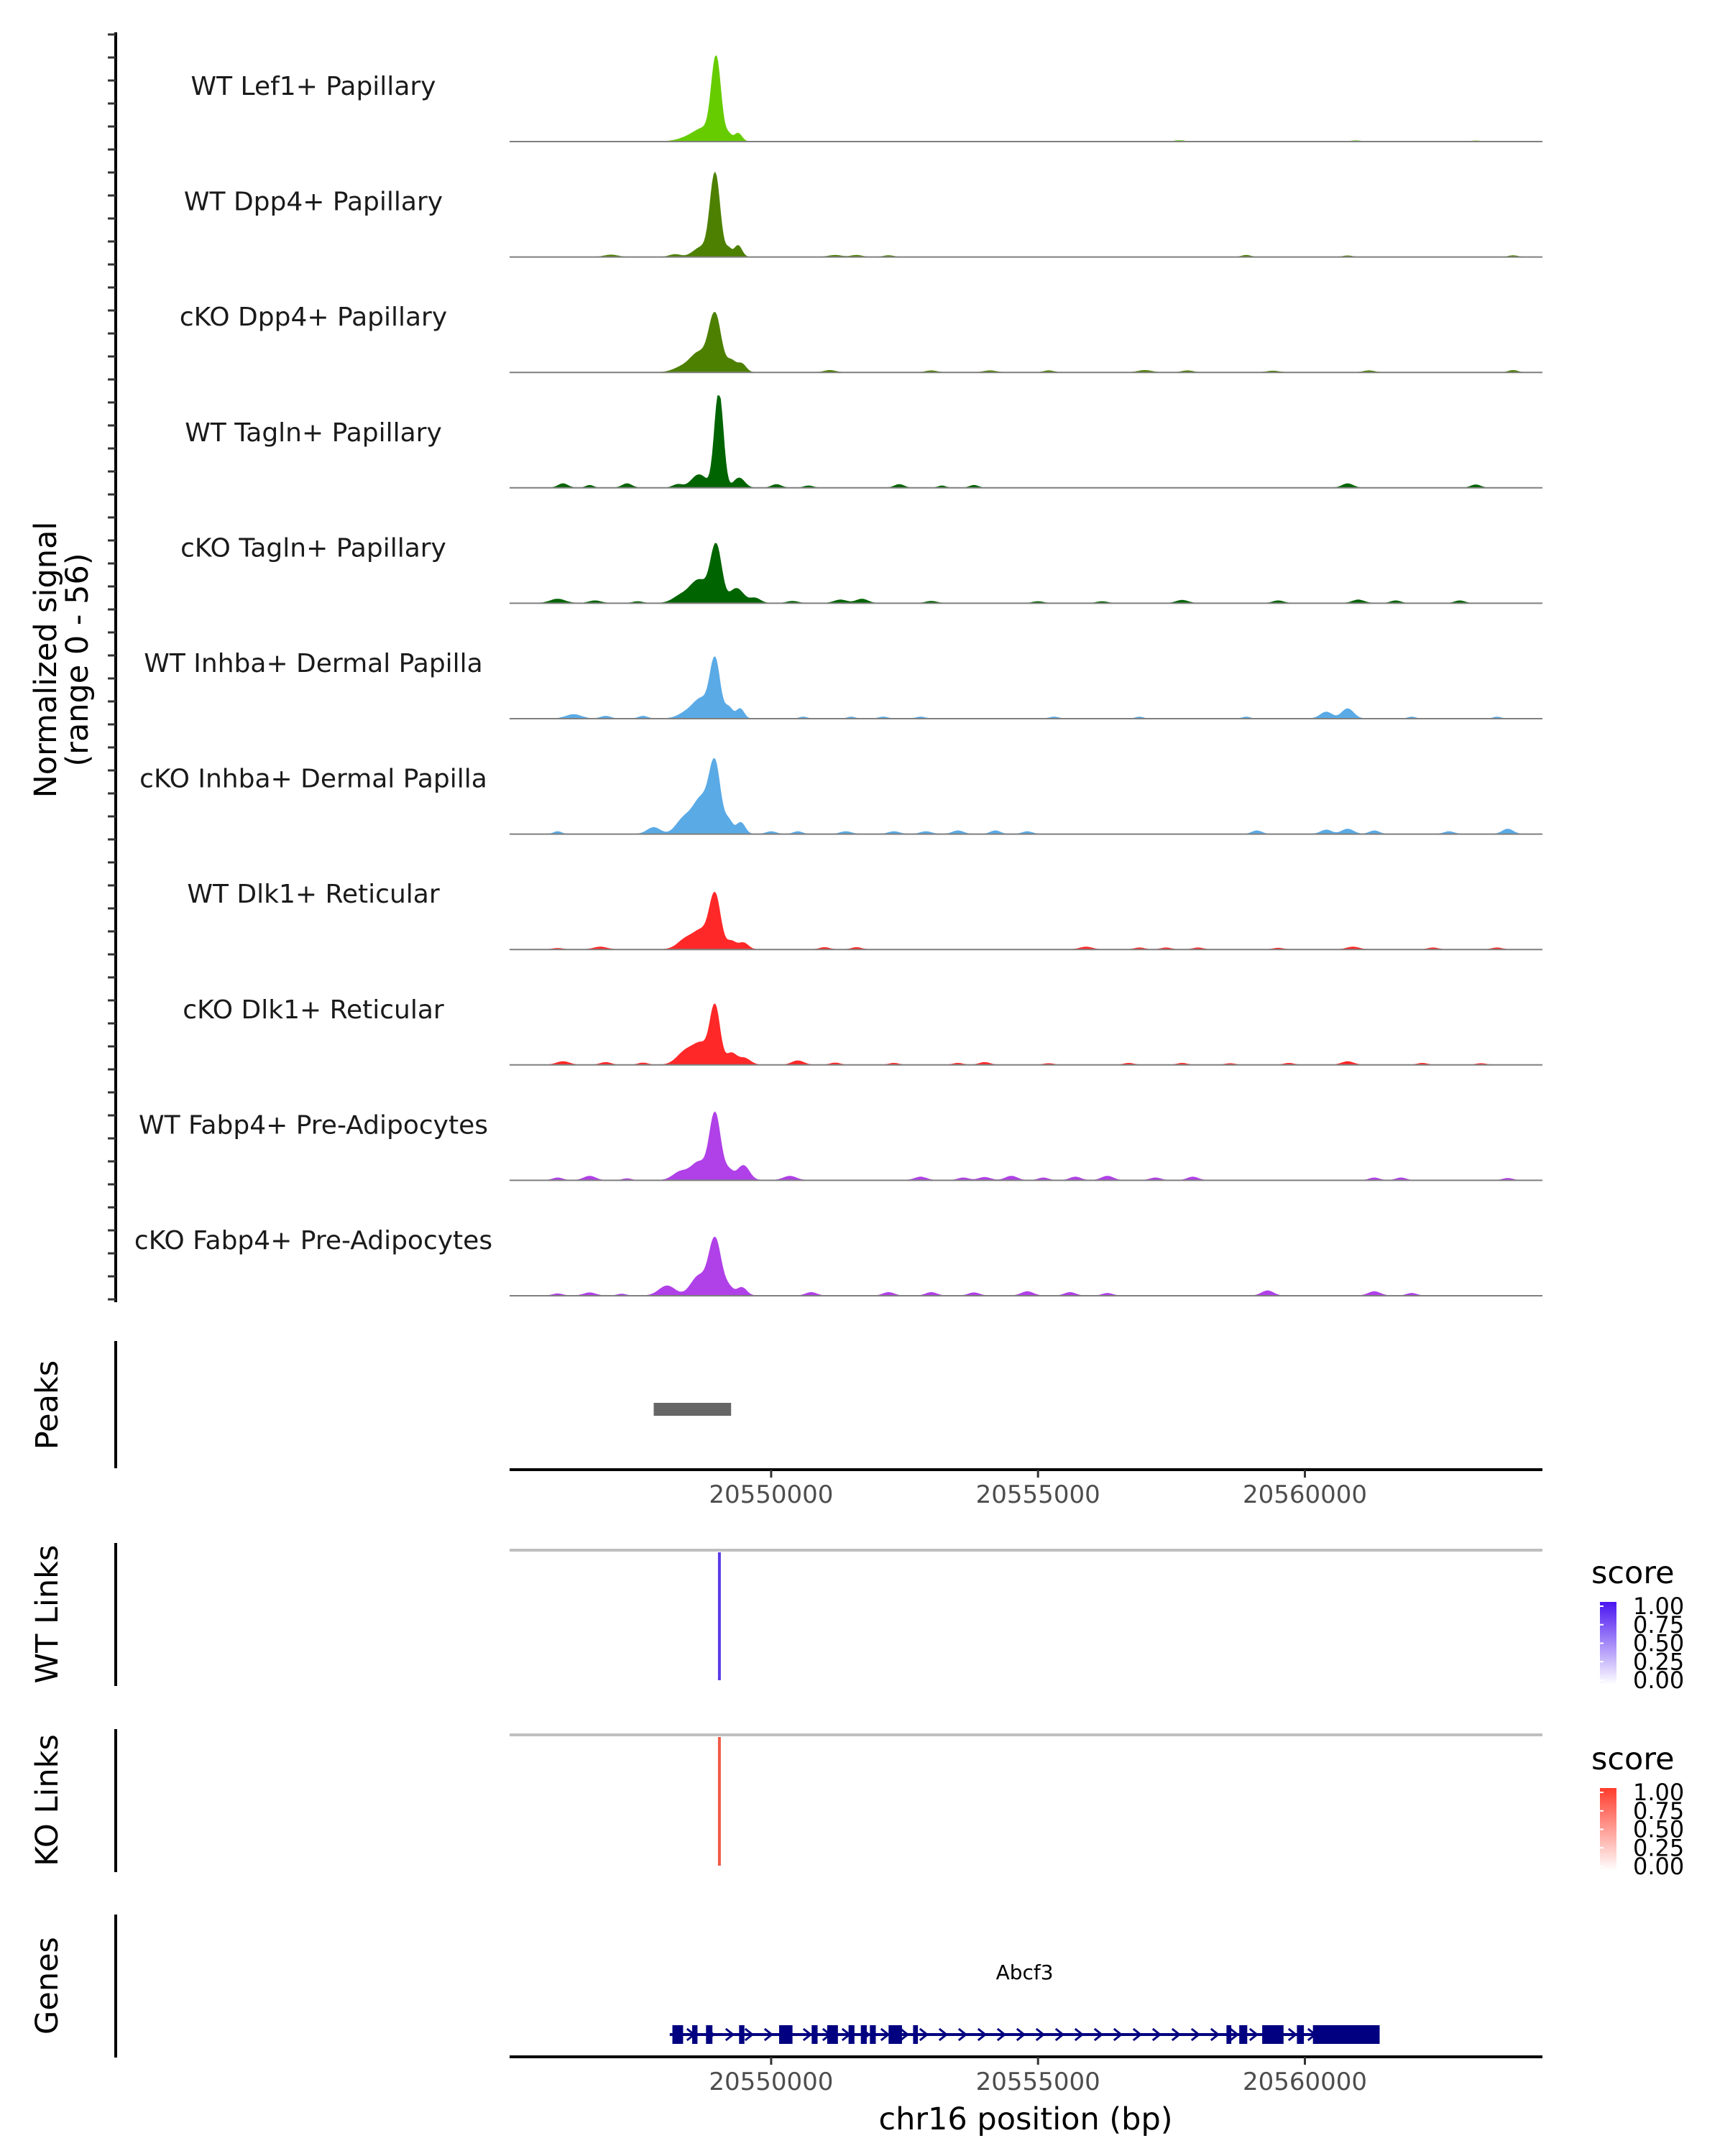  What do you see at coordinates (313, 548) in the screenshot?
I see `track-label-4: cKO Tagln+ Papillary` at bounding box center [313, 548].